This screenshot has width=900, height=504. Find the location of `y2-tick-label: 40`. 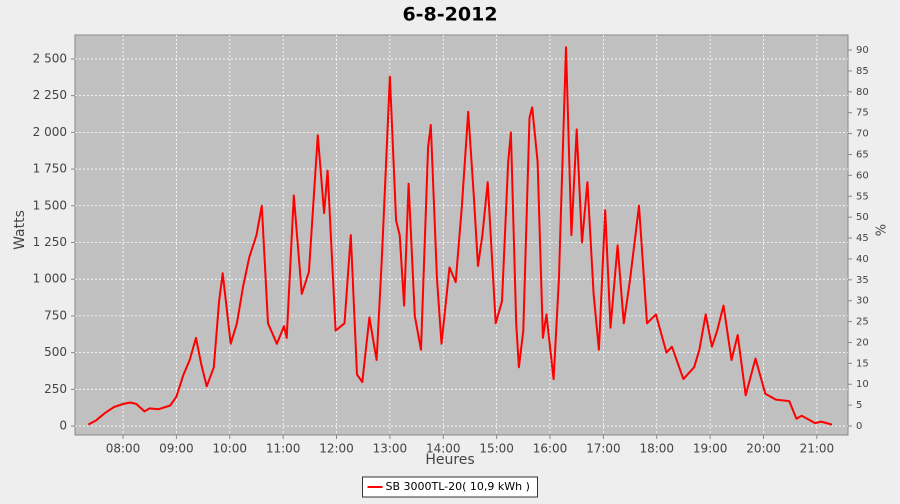

y2-tick-label: 40 is located at coordinates (862, 259).